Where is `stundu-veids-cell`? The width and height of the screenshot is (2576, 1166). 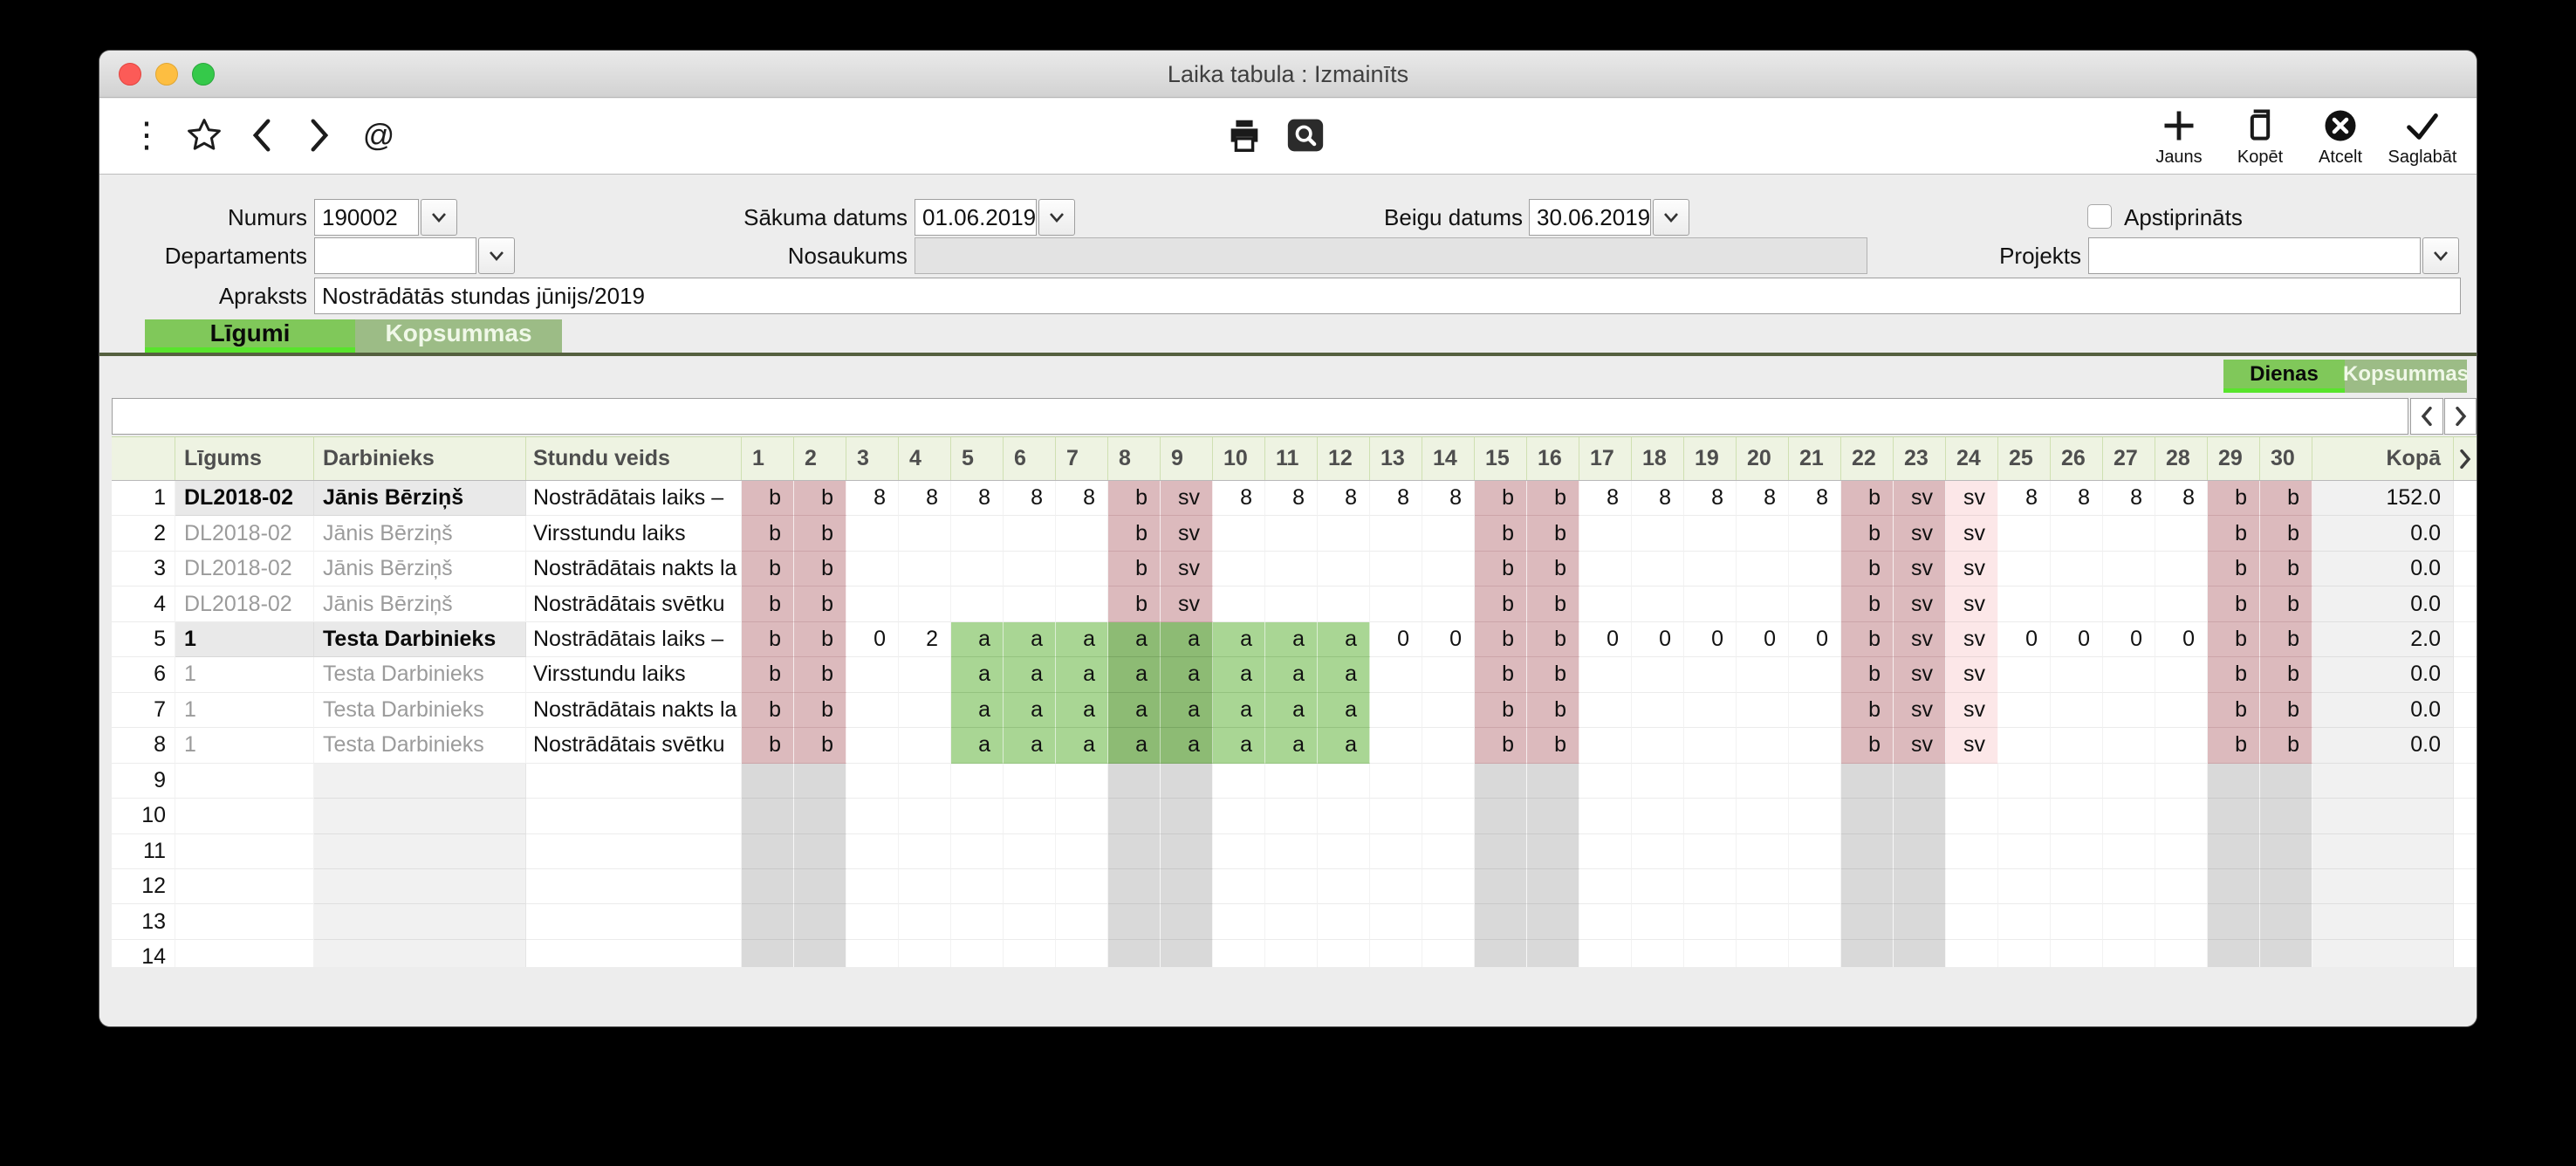 stundu-veids-cell is located at coordinates (634, 816).